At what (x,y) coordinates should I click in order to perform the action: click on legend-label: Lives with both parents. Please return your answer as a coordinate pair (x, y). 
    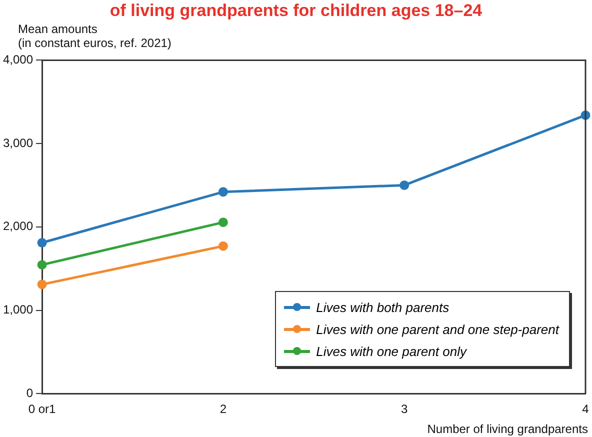
    Looking at the image, I should click on (383, 307).